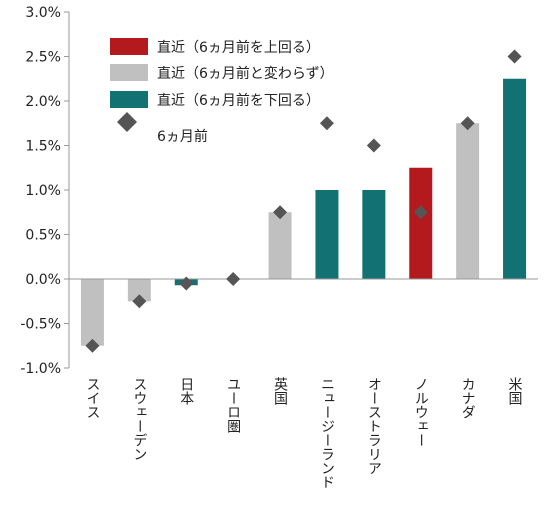 This screenshot has height=509, width=550. I want to click on legend-swatch-same, so click(129, 72).